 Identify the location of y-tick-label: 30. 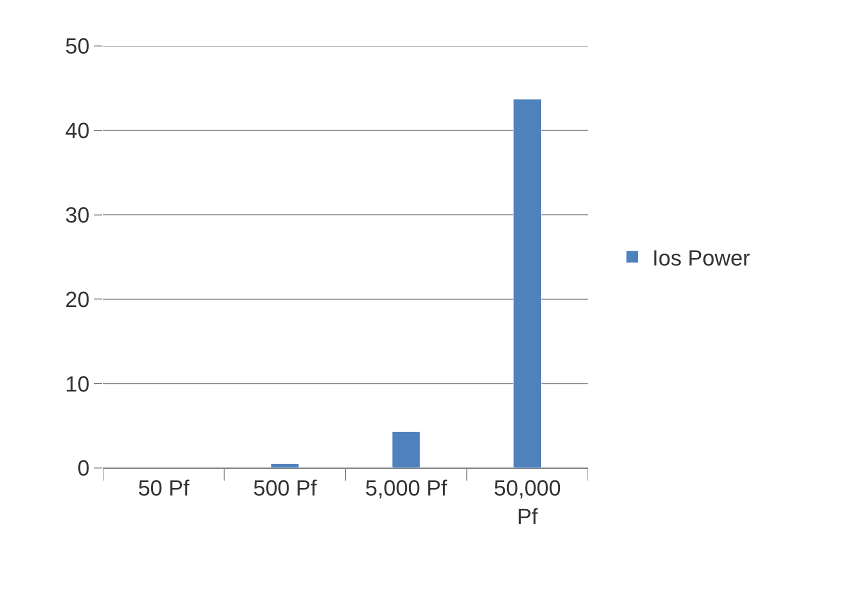
(77, 215).